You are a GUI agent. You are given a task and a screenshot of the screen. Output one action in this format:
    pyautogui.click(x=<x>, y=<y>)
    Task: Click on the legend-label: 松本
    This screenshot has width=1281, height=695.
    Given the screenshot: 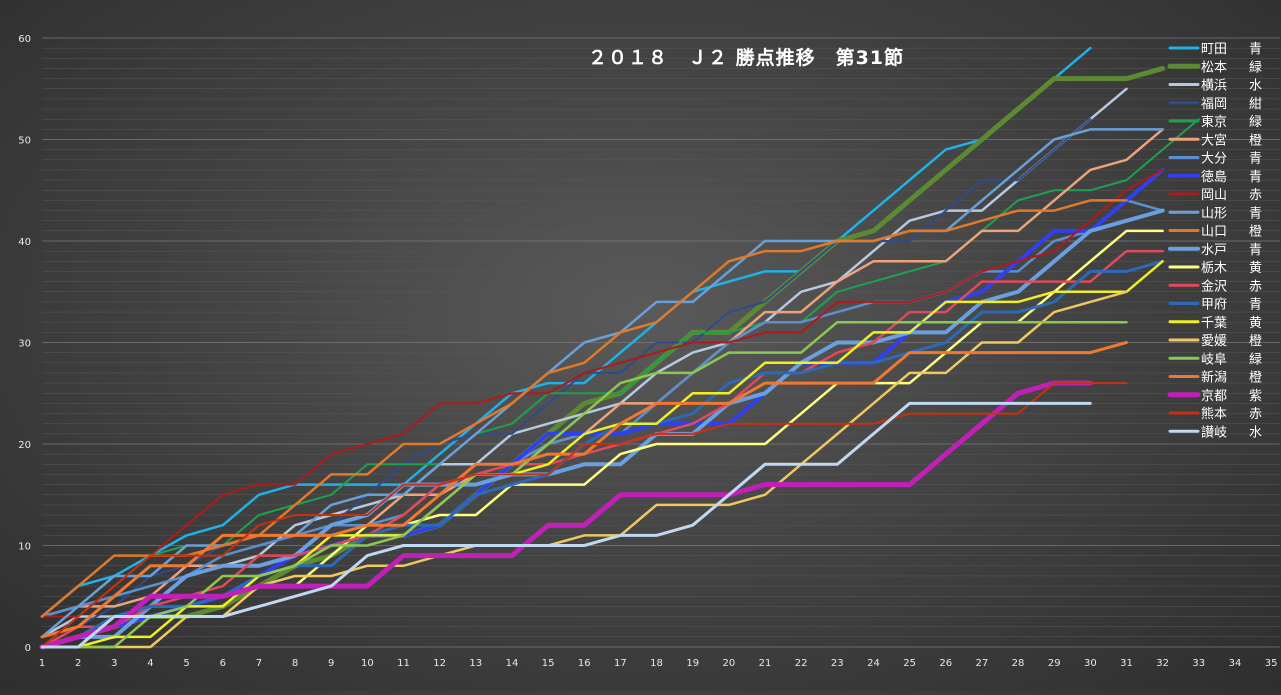 What is the action you would take?
    pyautogui.click(x=1214, y=67)
    